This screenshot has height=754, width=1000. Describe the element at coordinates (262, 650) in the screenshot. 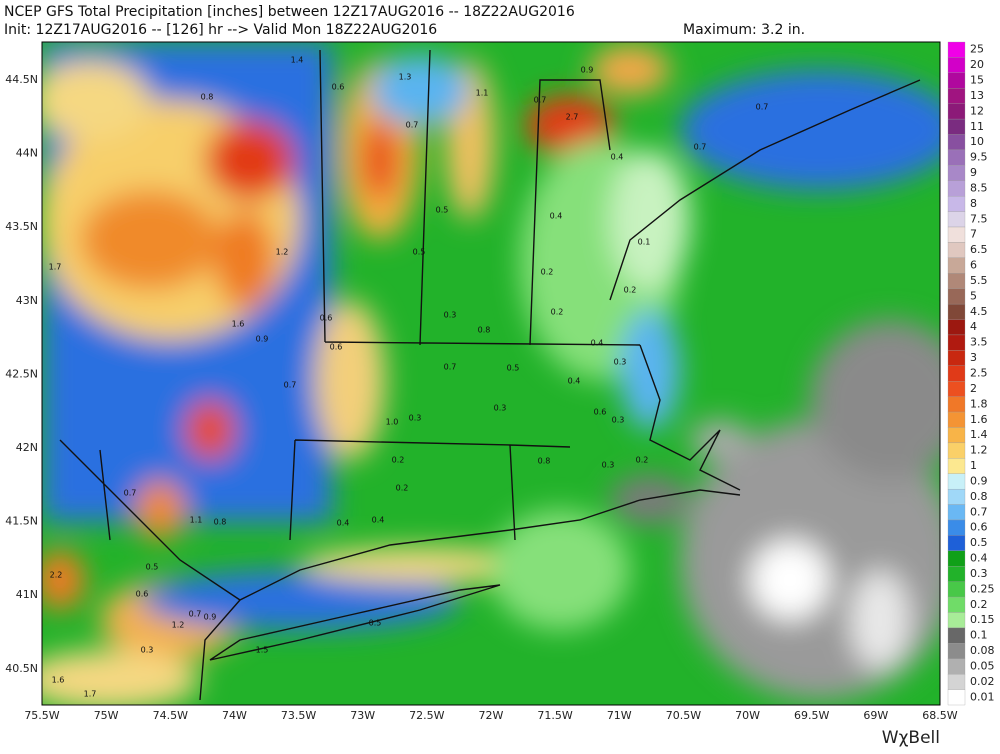

I see `precip-value-label: 1.5` at that location.